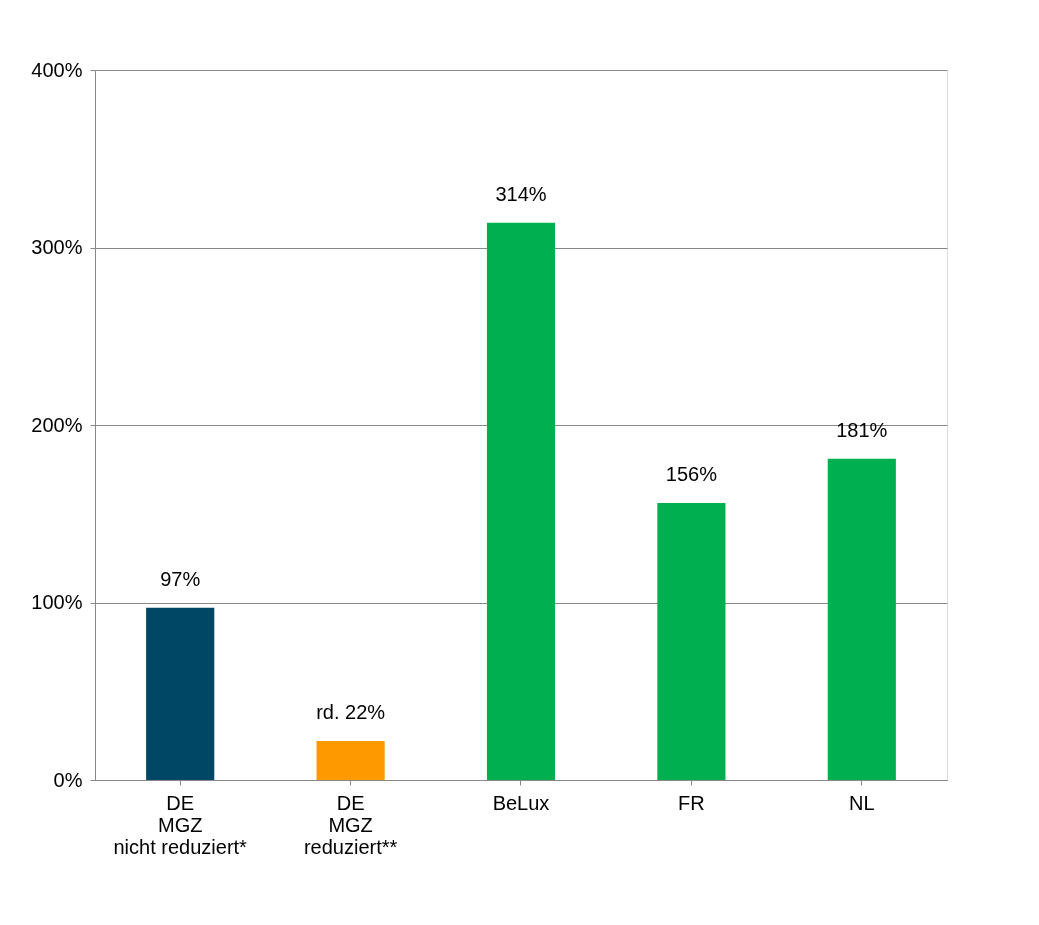 This screenshot has height=925, width=1039. What do you see at coordinates (521, 802) in the screenshot?
I see `x-tick-label: BeLux` at bounding box center [521, 802].